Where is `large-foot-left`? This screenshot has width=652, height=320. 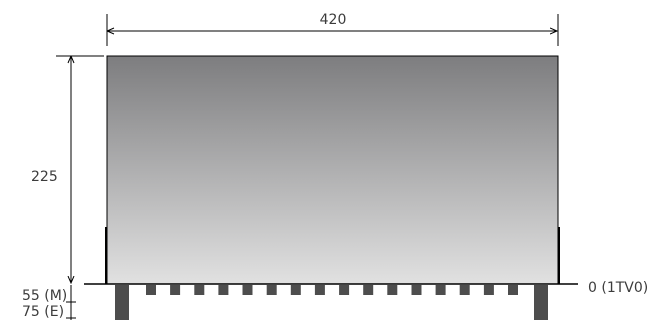
large-foot-left is located at coordinates (122, 302).